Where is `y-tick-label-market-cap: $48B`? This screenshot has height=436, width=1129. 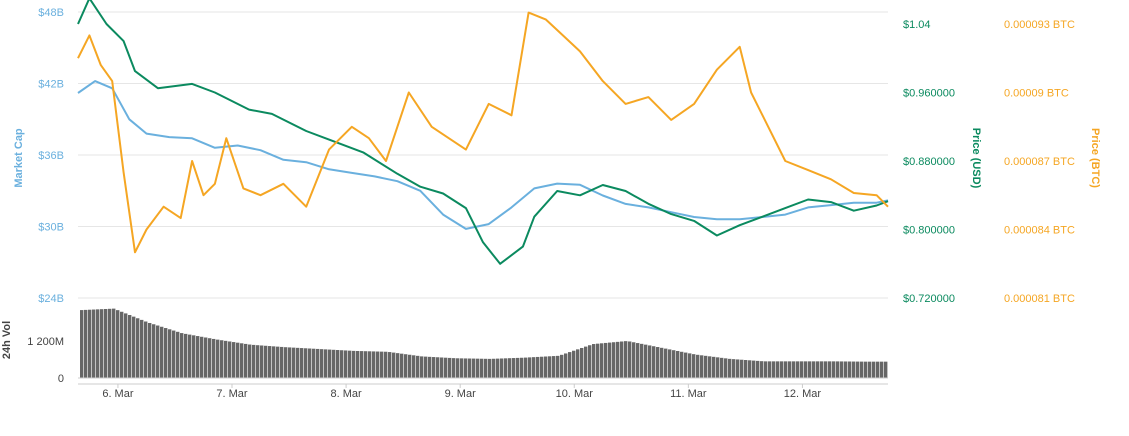
y-tick-label-market-cap: $48B is located at coordinates (51, 13).